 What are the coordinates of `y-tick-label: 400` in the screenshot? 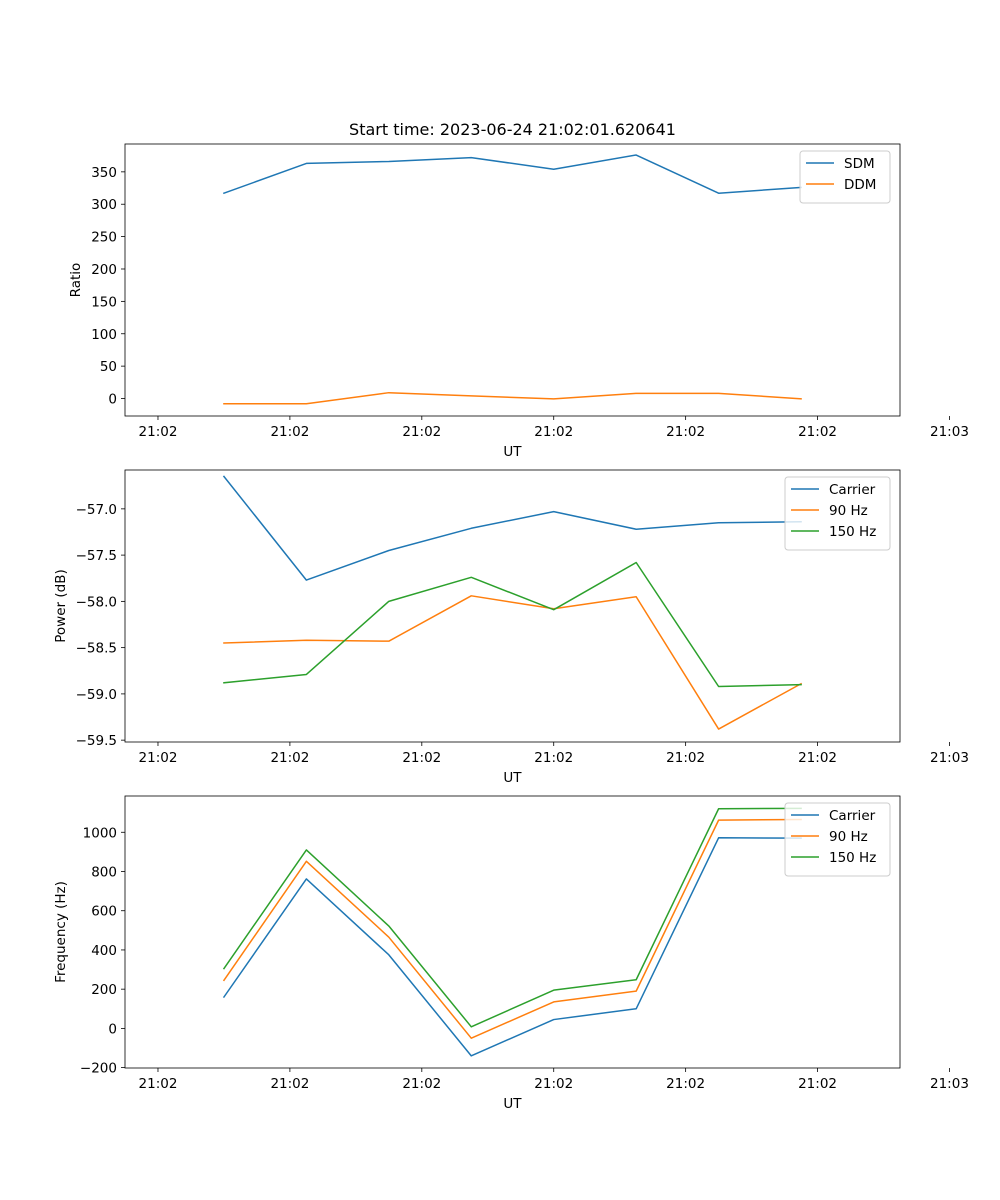 It's located at (104, 951).